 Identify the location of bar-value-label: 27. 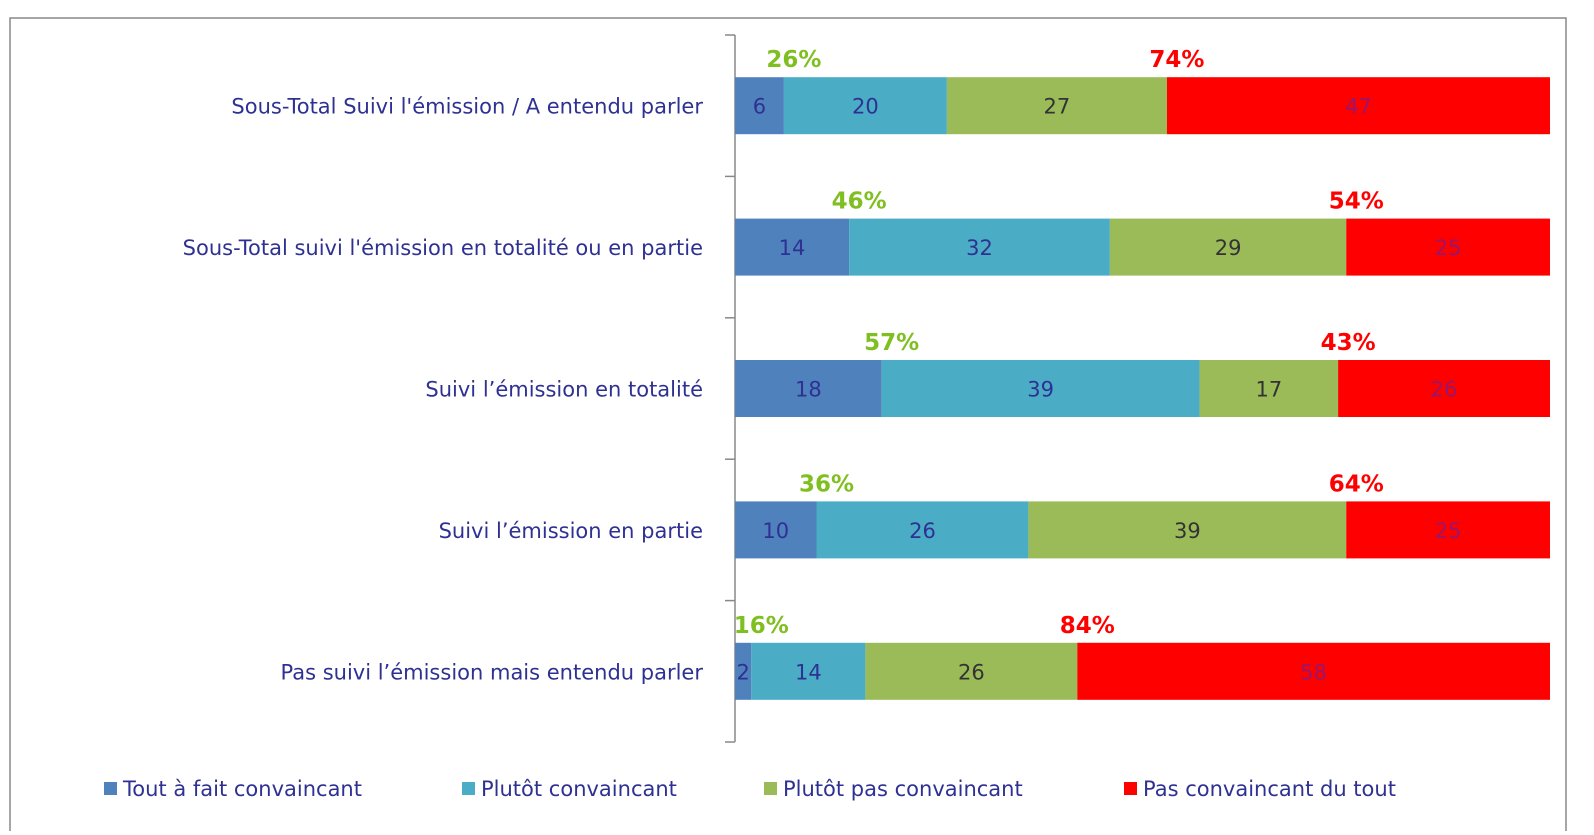
(1057, 107).